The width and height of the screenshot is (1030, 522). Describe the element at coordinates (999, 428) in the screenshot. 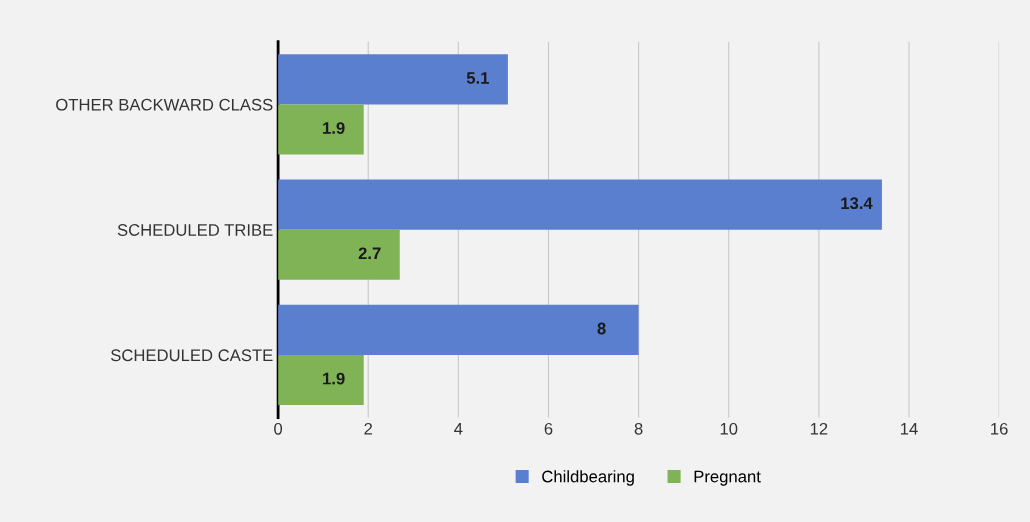

I see `x-tick-label: 16` at that location.